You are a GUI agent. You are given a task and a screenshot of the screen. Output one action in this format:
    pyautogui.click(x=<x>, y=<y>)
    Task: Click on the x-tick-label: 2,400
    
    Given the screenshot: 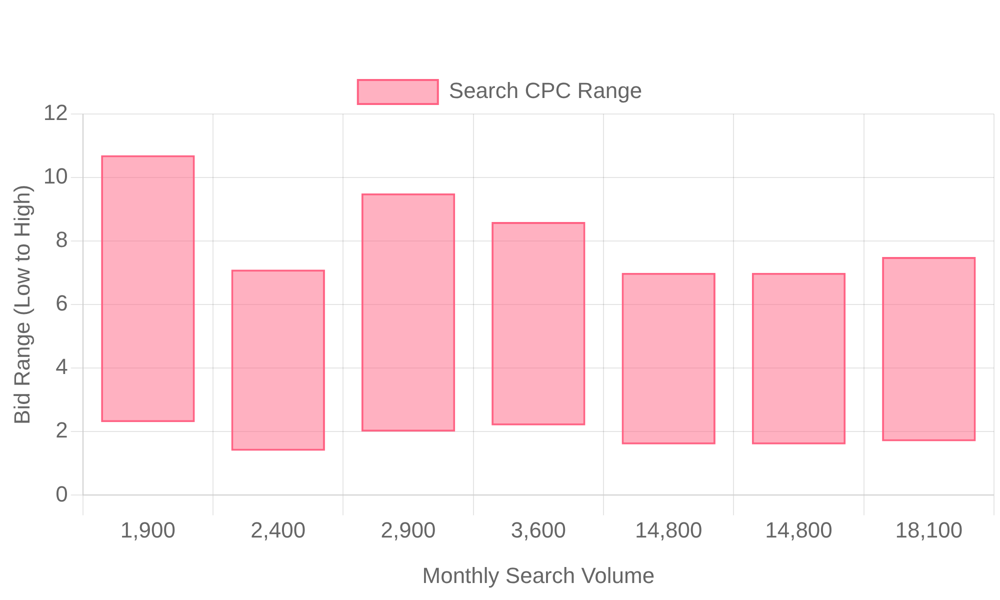 What is the action you would take?
    pyautogui.click(x=278, y=529)
    